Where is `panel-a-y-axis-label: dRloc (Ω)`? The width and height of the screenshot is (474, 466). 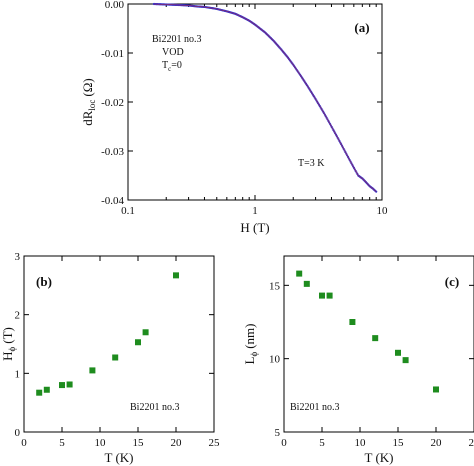
panel-a-y-axis-label: dRloc (Ω) is located at coordinates (88, 102).